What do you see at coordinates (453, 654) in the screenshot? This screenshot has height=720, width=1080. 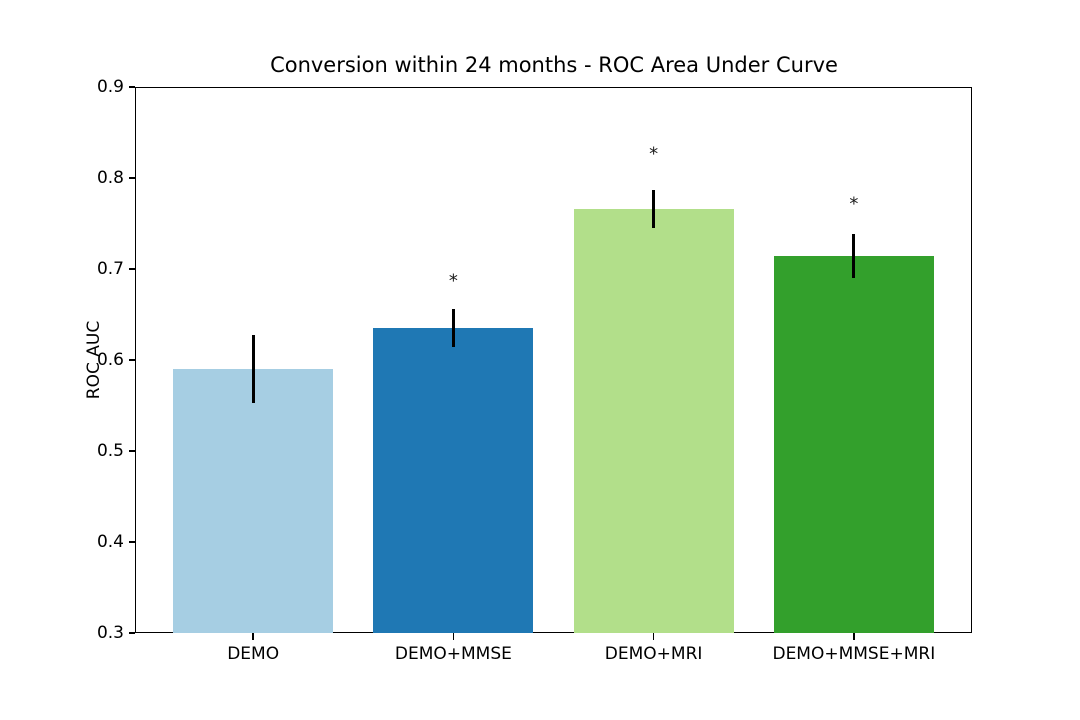 I see `x-tick-label: DEMO+MMSE` at bounding box center [453, 654].